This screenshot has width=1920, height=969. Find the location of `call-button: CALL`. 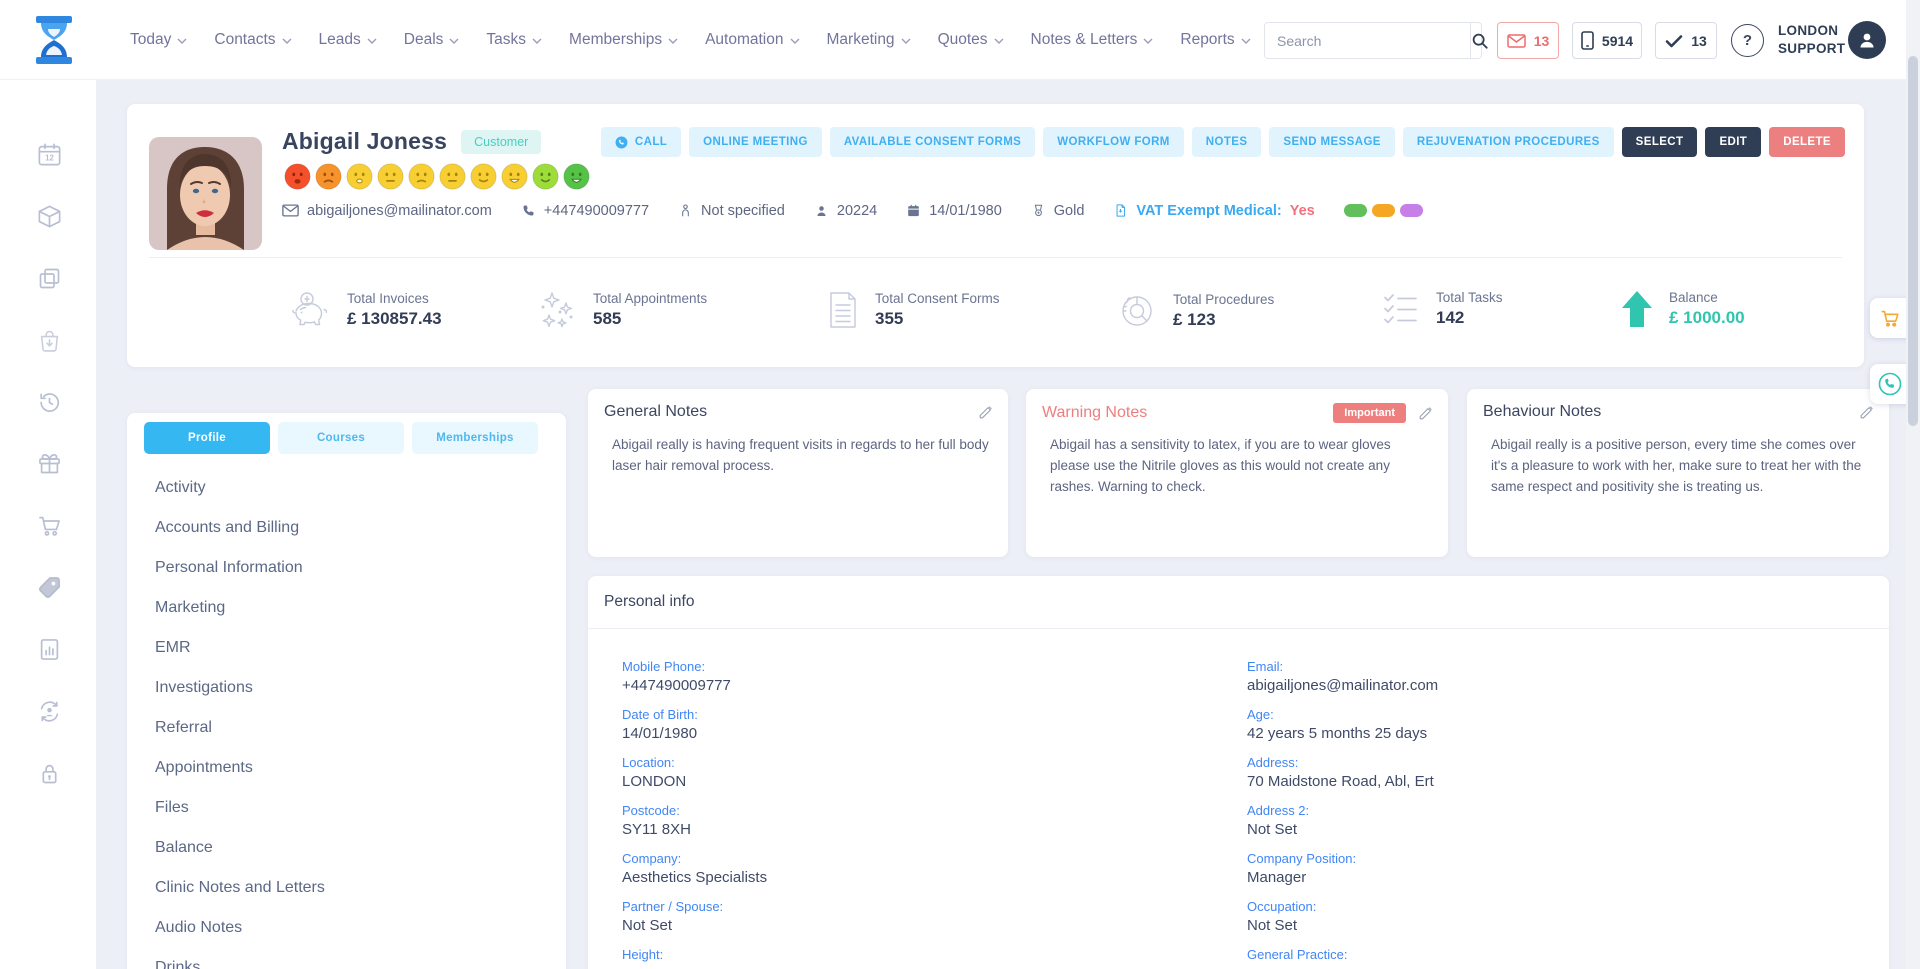

call-button: CALL is located at coordinates (641, 142).